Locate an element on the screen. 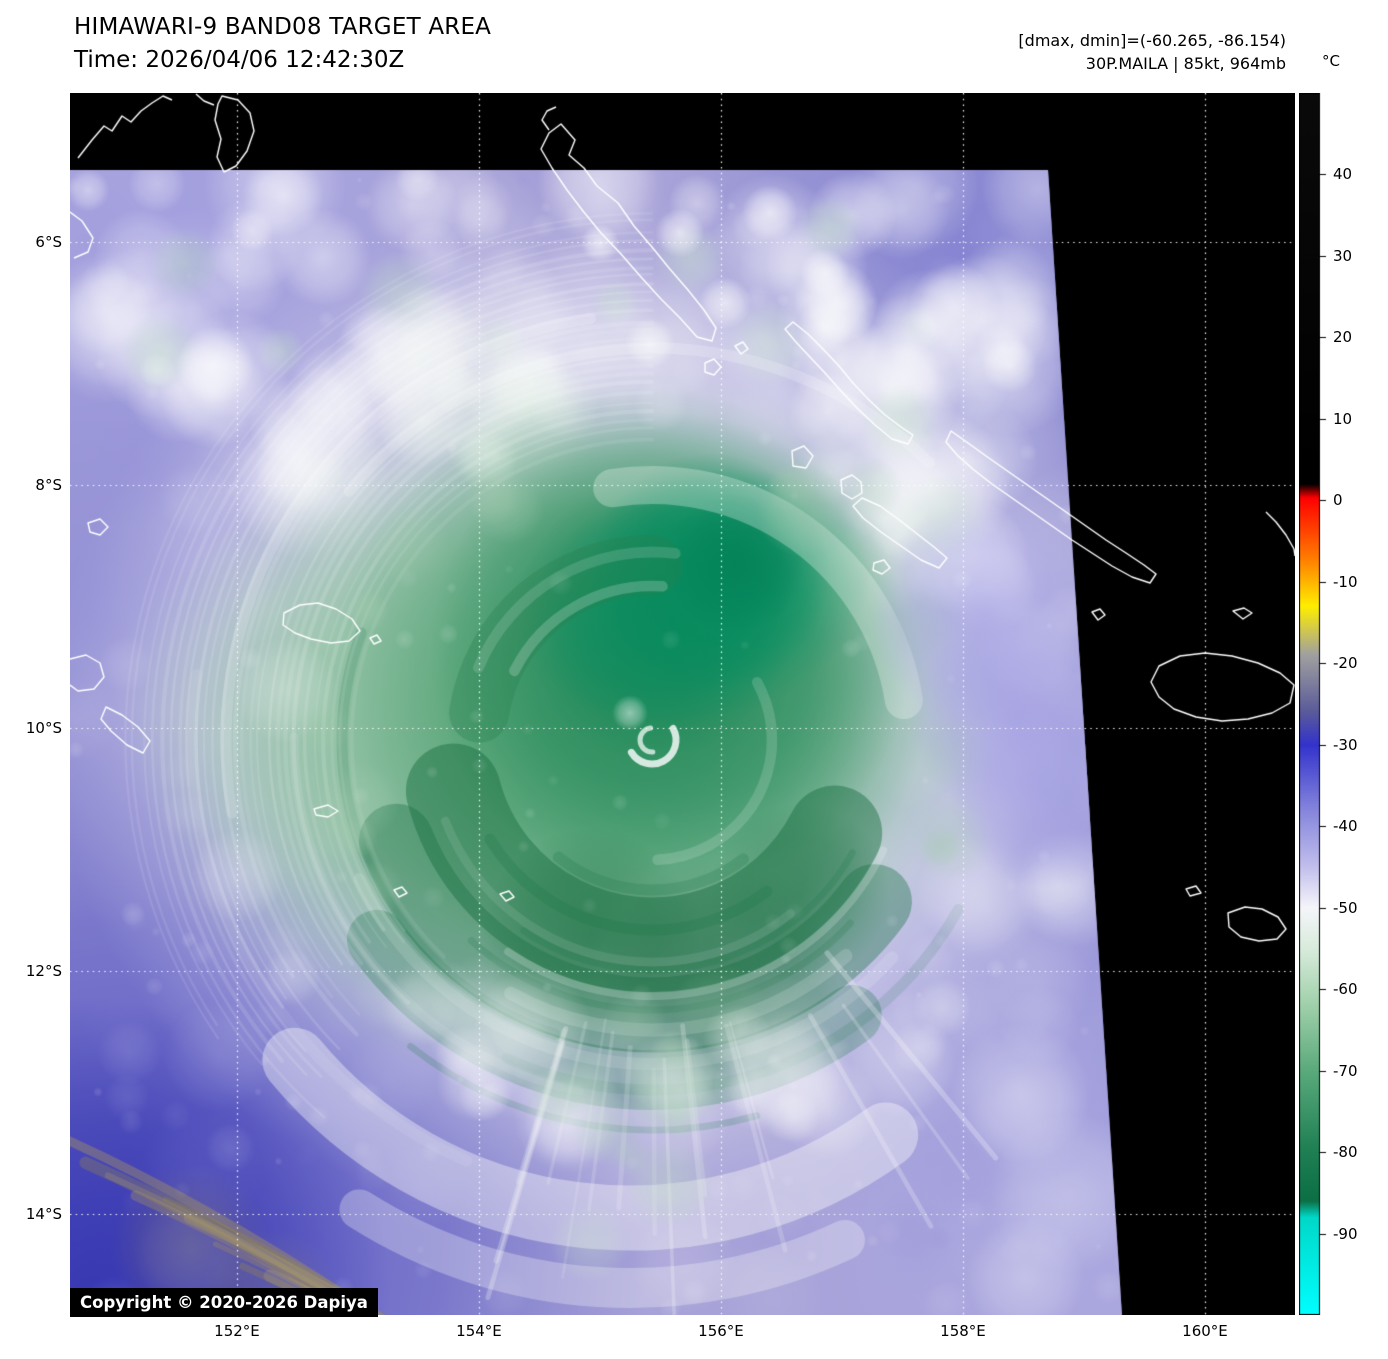  product-title: HIMAWARI-9 BAND08 TARGET AREA is located at coordinates (283, 27).